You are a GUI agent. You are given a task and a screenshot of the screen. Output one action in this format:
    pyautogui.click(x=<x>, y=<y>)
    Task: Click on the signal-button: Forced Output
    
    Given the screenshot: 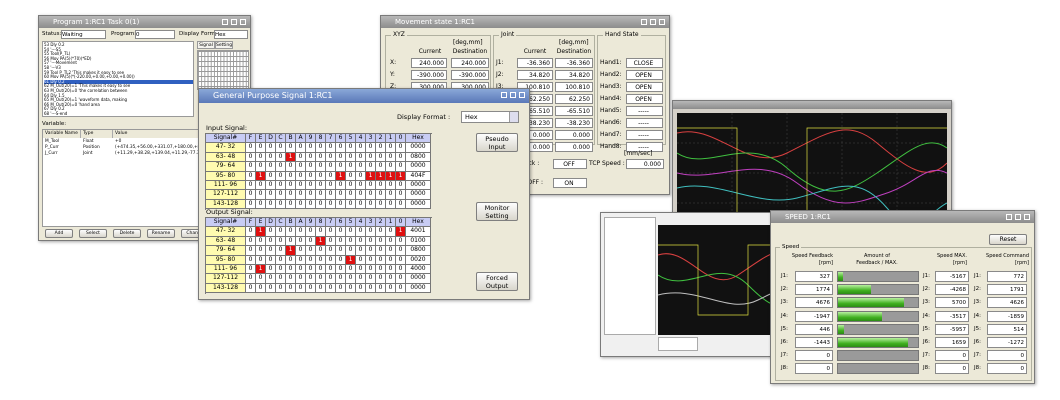 What is the action you would take?
    pyautogui.click(x=497, y=281)
    